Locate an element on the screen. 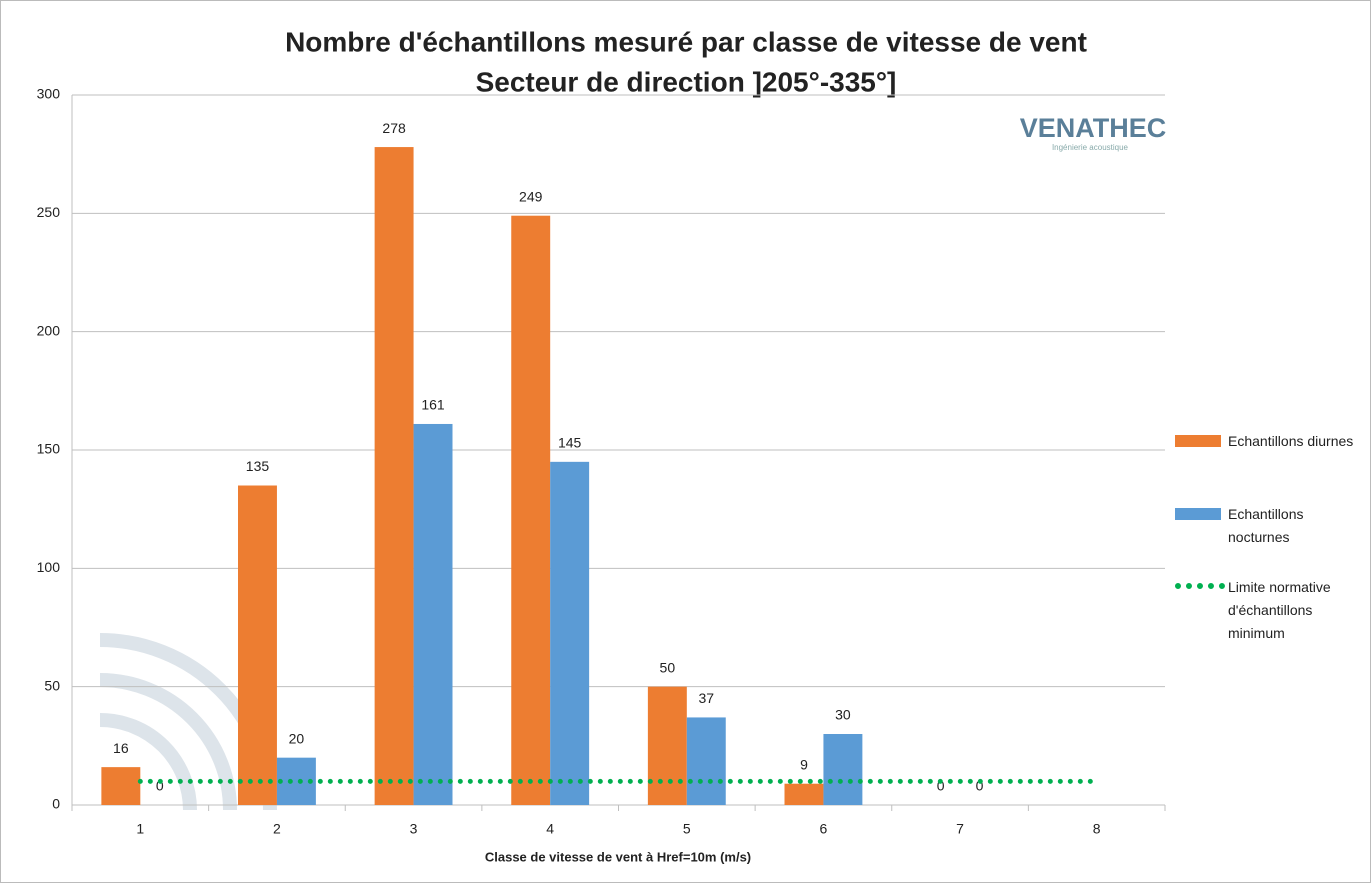 The height and width of the screenshot is (883, 1371). data-label: 16 is located at coordinates (121, 748).